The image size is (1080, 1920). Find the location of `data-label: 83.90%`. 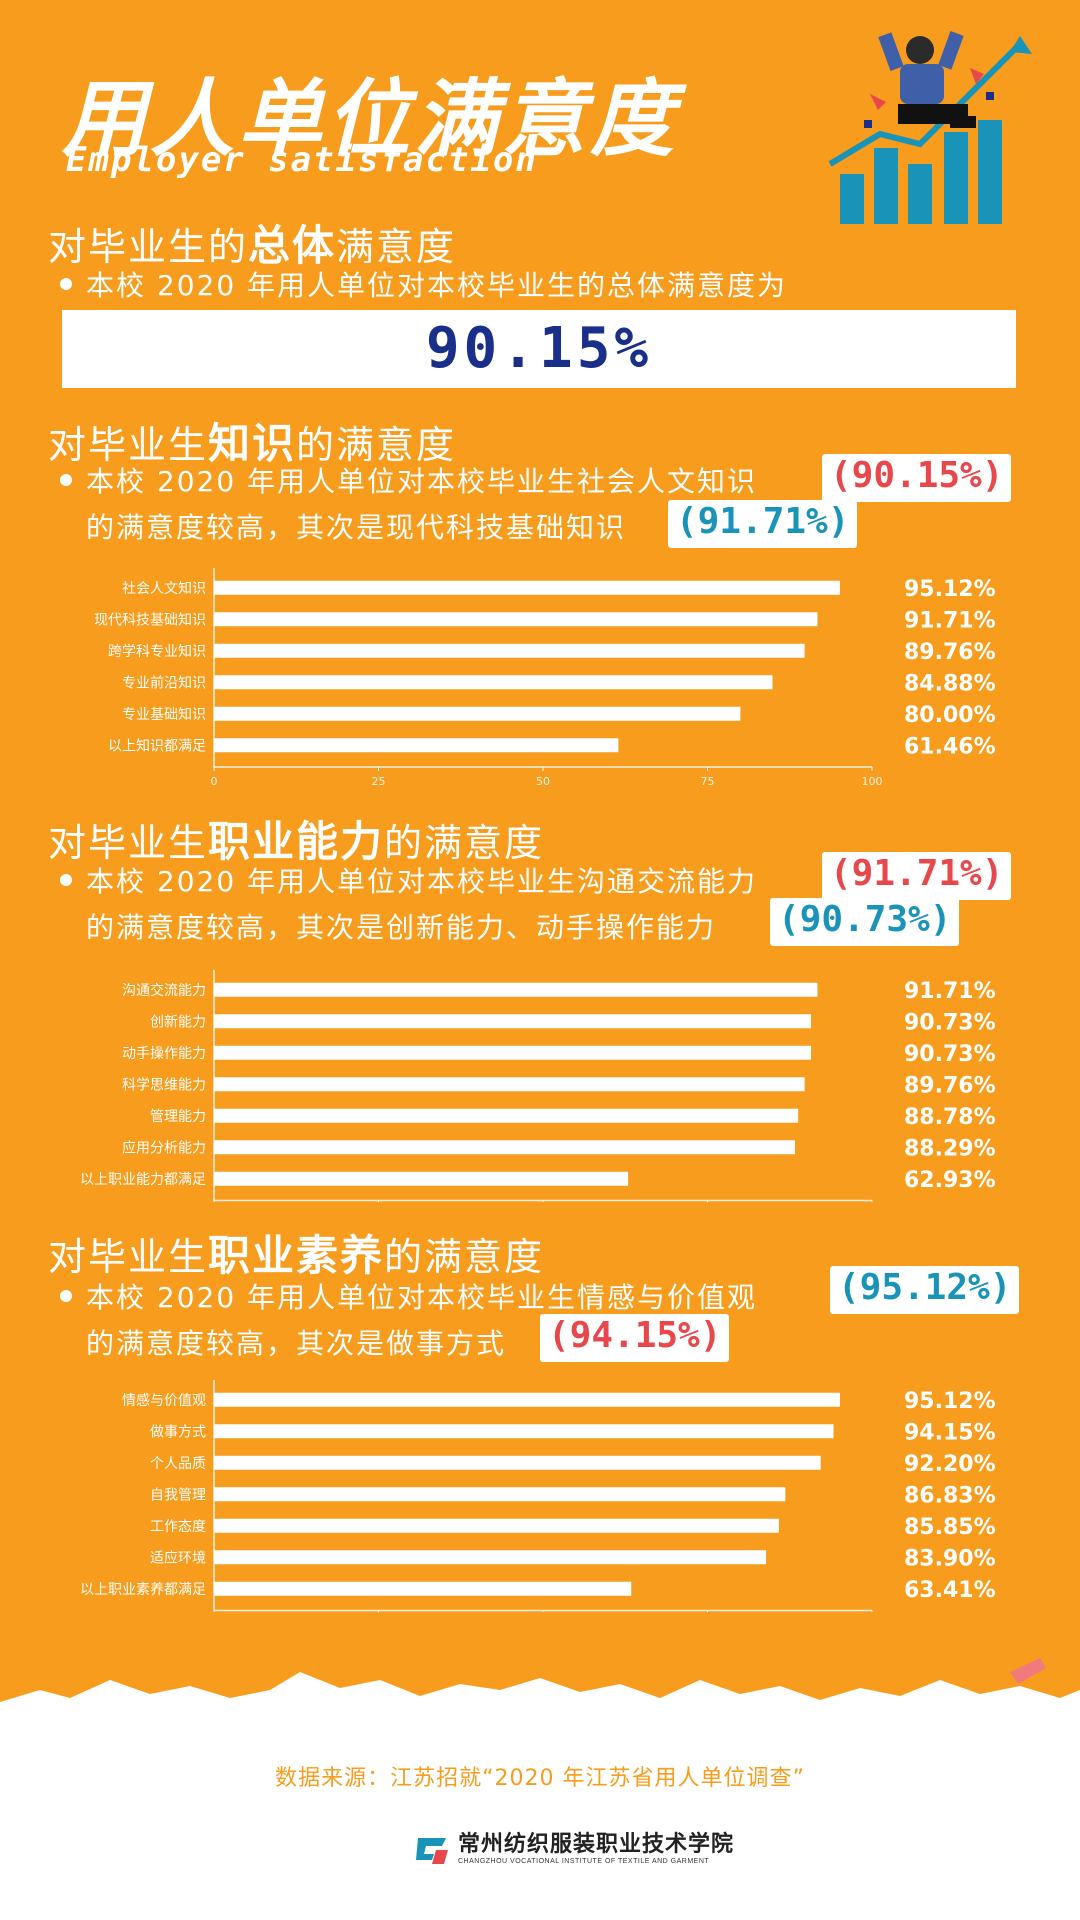

data-label: 83.90% is located at coordinates (950, 1558).